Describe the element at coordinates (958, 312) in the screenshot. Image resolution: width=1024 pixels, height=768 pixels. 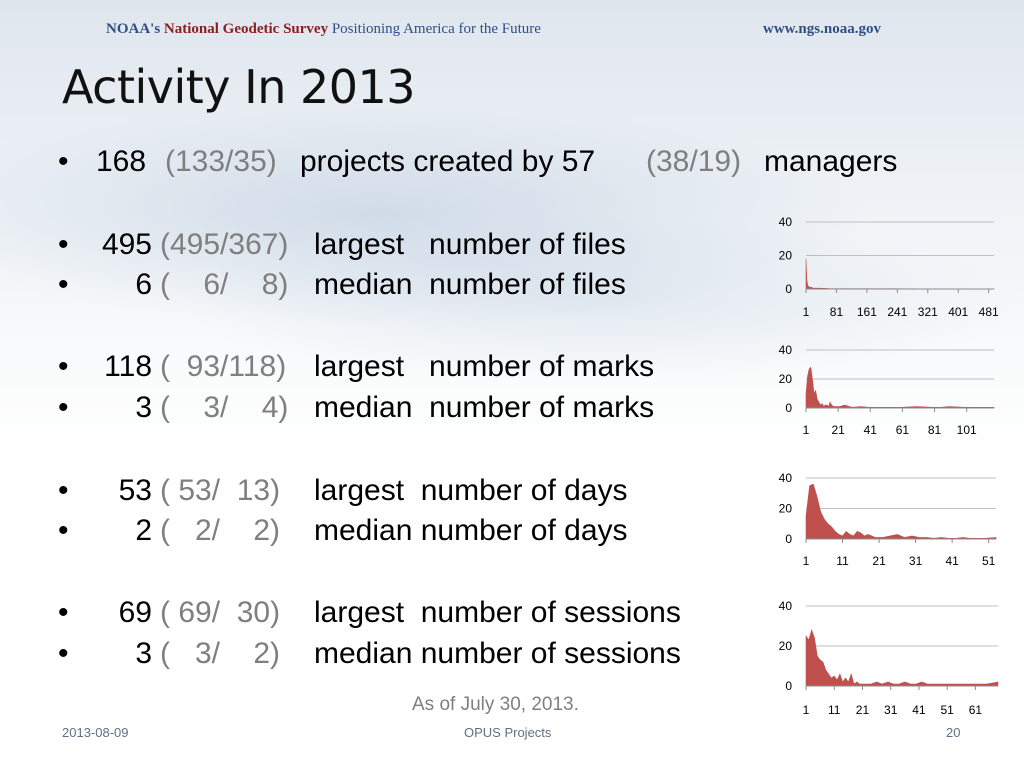
I see `x-tick-label: 401` at that location.